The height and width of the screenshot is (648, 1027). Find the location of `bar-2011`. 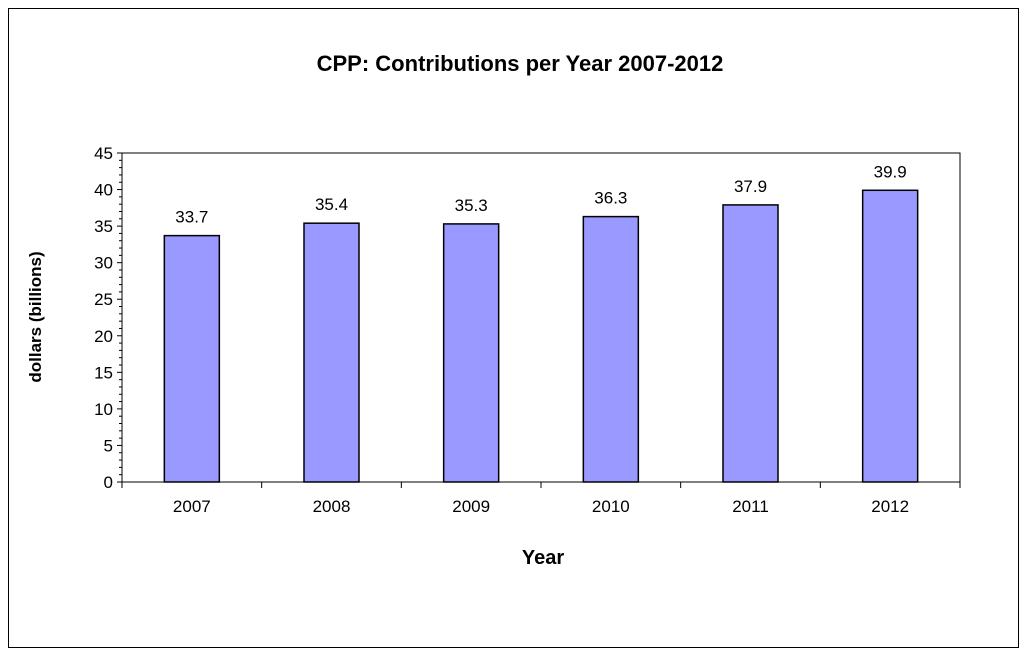

bar-2011 is located at coordinates (750, 343).